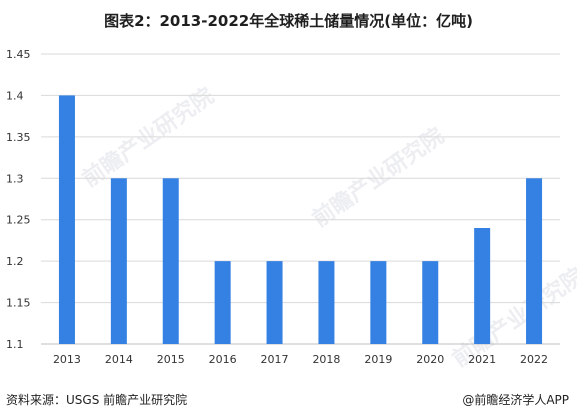 The height and width of the screenshot is (417, 577). Describe the element at coordinates (118, 261) in the screenshot. I see `bar-2014` at that location.